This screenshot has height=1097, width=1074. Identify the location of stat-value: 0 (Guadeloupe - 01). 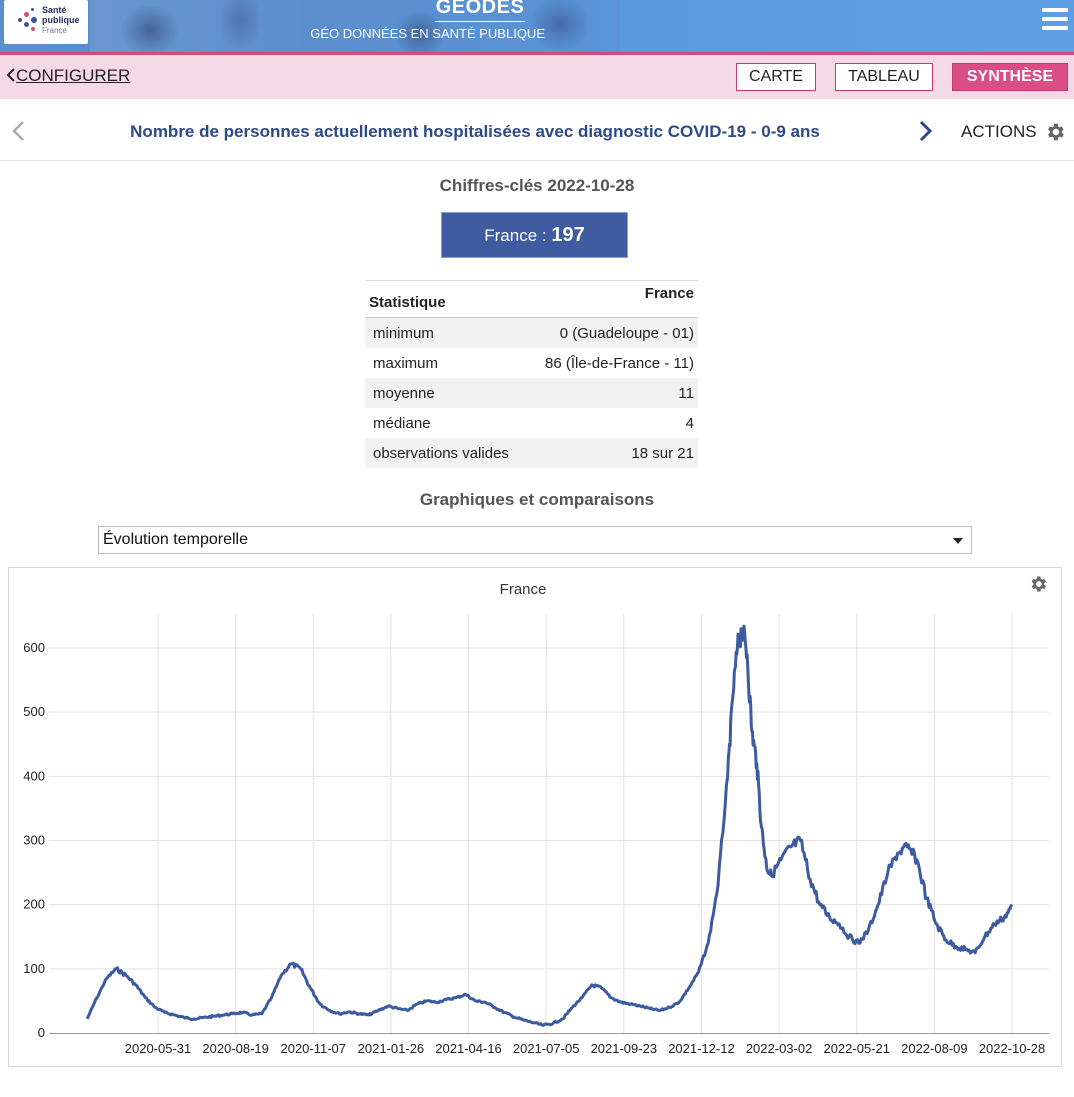
(611, 332).